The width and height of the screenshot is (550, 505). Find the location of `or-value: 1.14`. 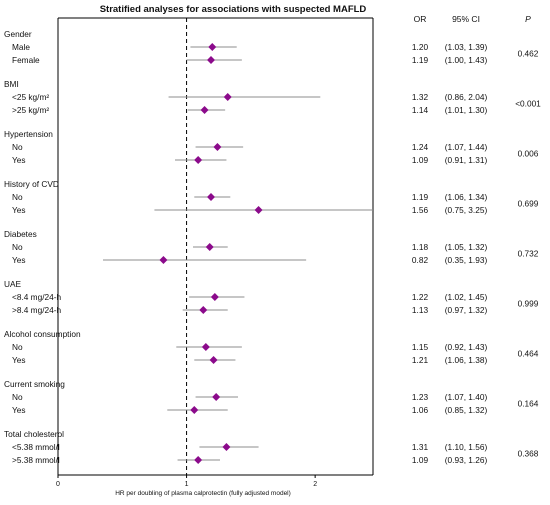

or-value: 1.14 is located at coordinates (420, 110).